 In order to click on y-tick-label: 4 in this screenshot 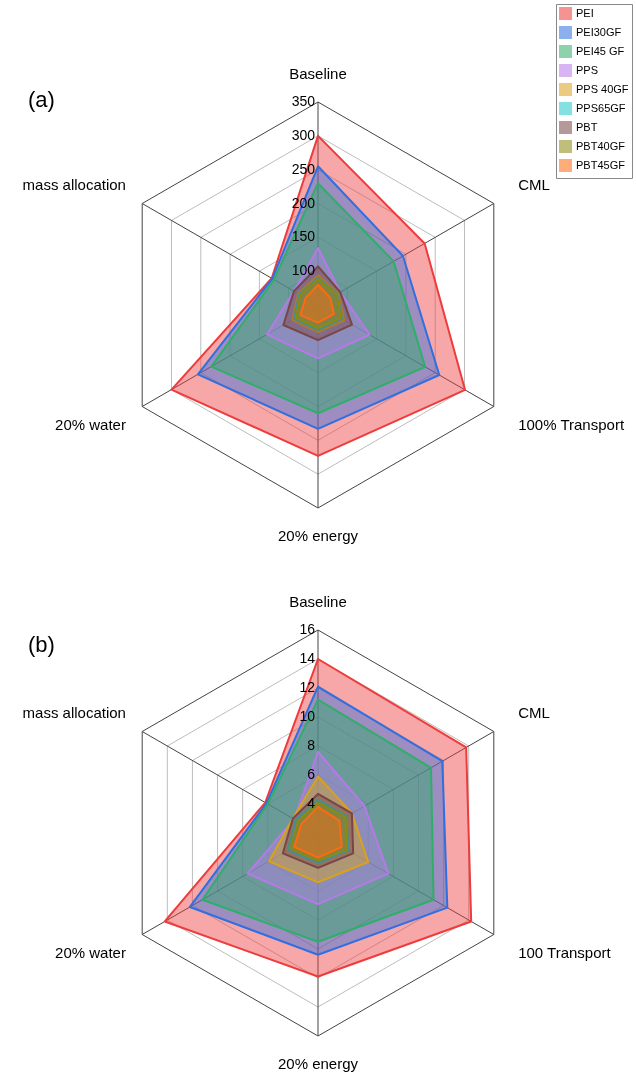, I will do `click(311, 803)`.